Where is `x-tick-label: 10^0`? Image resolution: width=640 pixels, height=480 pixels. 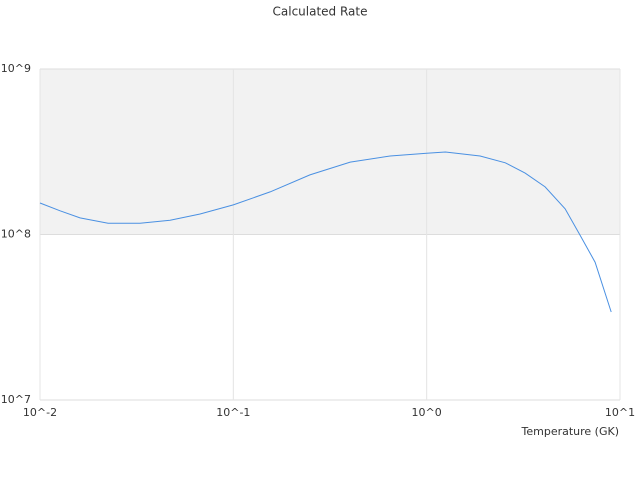 x-tick-label: 10^0 is located at coordinates (427, 412).